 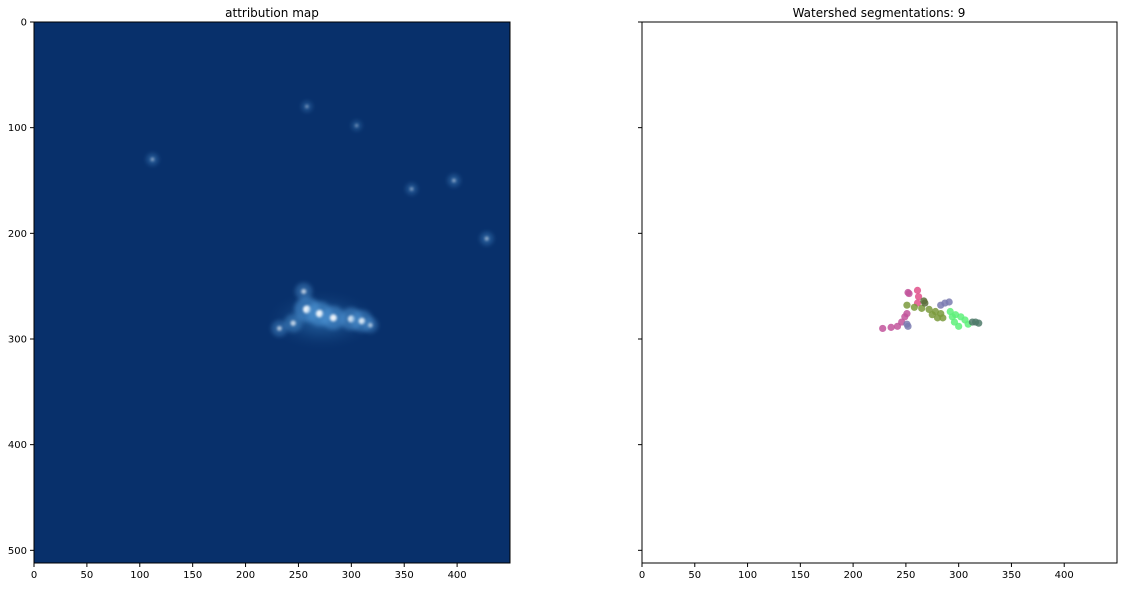 I want to click on x-tick-label-left: 200, so click(x=245, y=575).